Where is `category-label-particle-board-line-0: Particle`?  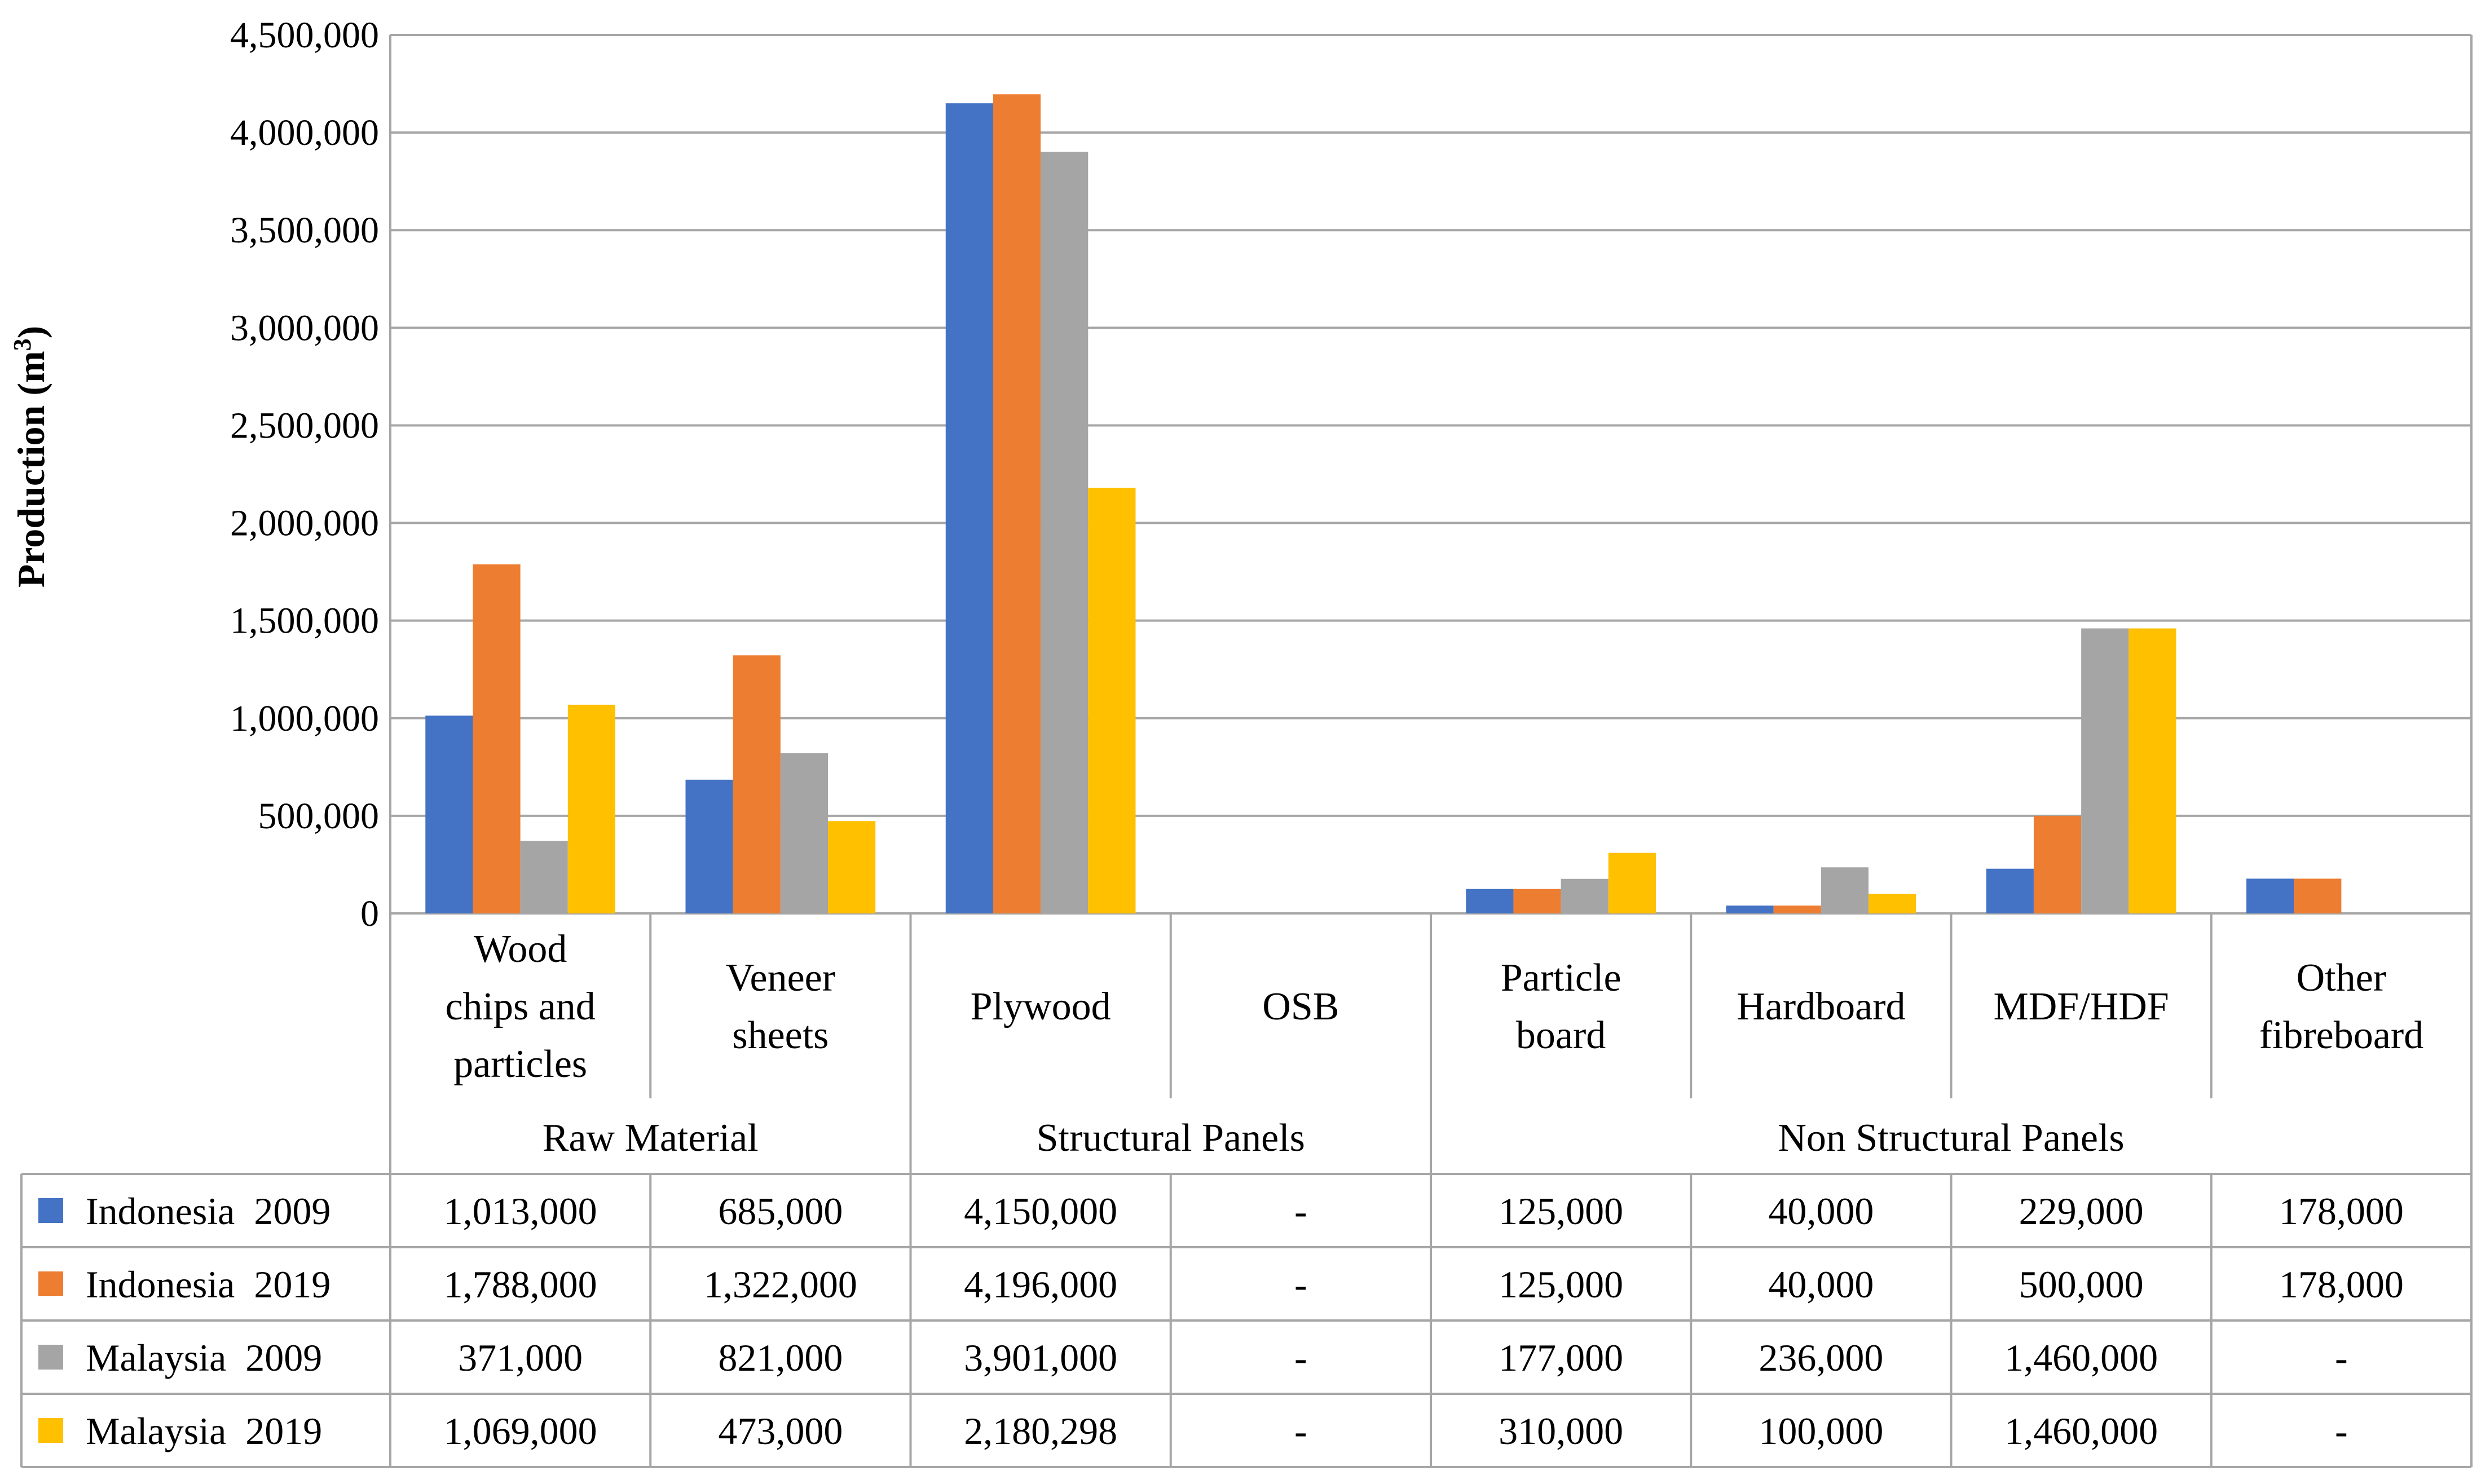 category-label-particle-board-line-0: Particle is located at coordinates (1561, 978).